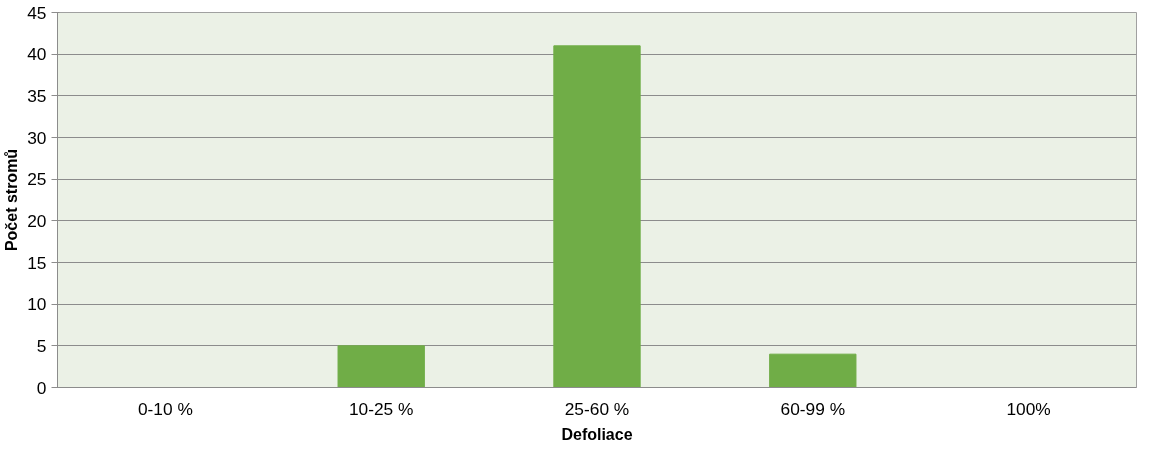 This screenshot has width=1162, height=451. What do you see at coordinates (37, 262) in the screenshot?
I see `y-tick-label: 15` at bounding box center [37, 262].